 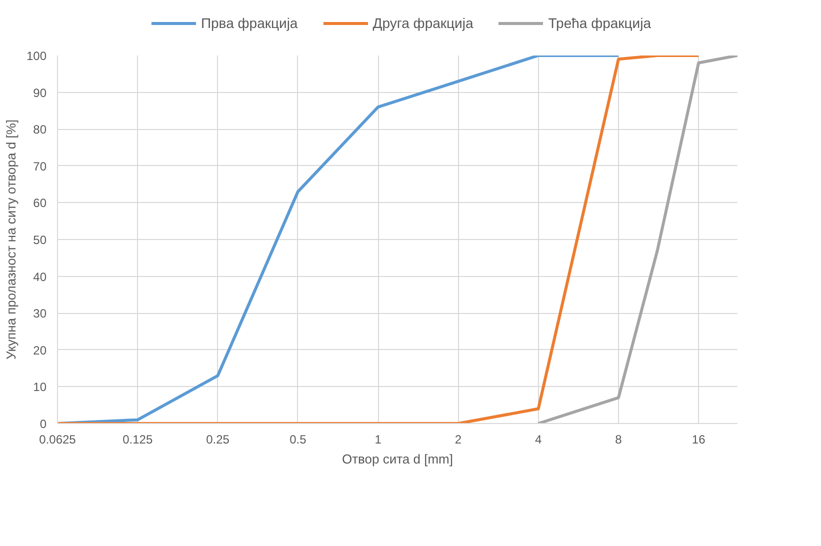 What do you see at coordinates (40, 313) in the screenshot?
I see `y-tick-label: 30` at bounding box center [40, 313].